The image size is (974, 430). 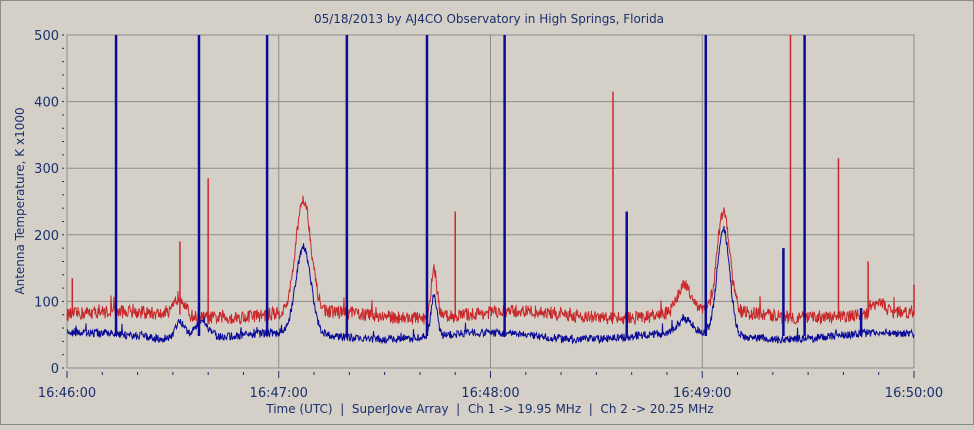 I want to click on y-tick-label: 0, so click(x=55, y=369).